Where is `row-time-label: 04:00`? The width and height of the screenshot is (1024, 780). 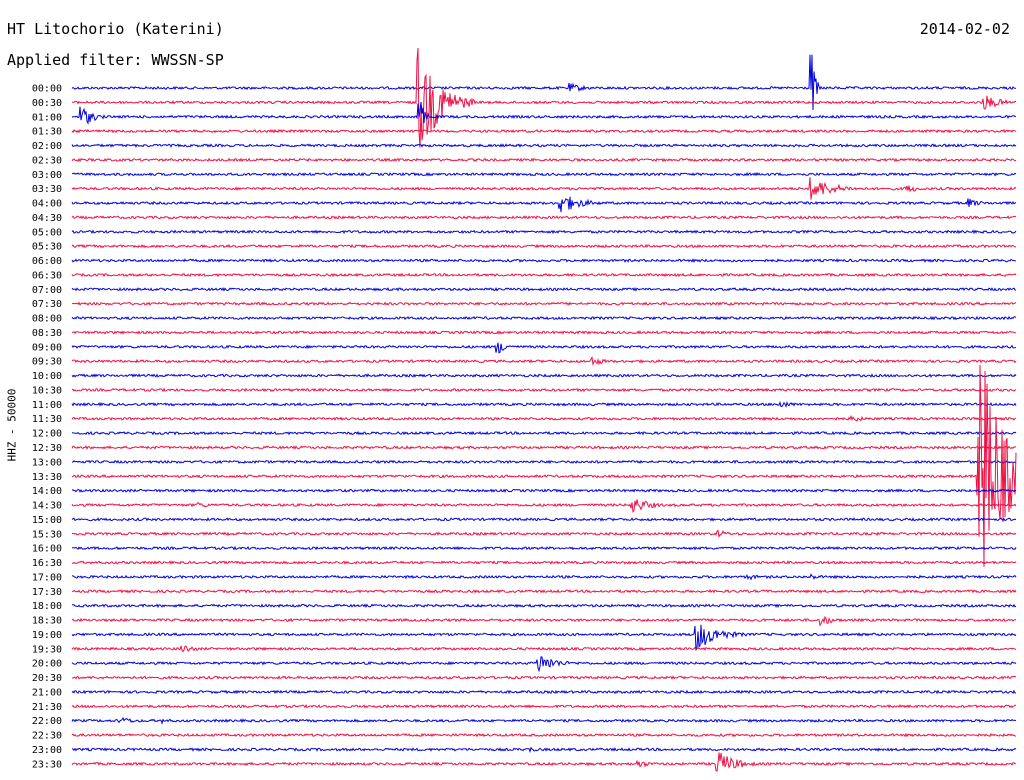 row-time-label: 04:00 is located at coordinates (47, 204).